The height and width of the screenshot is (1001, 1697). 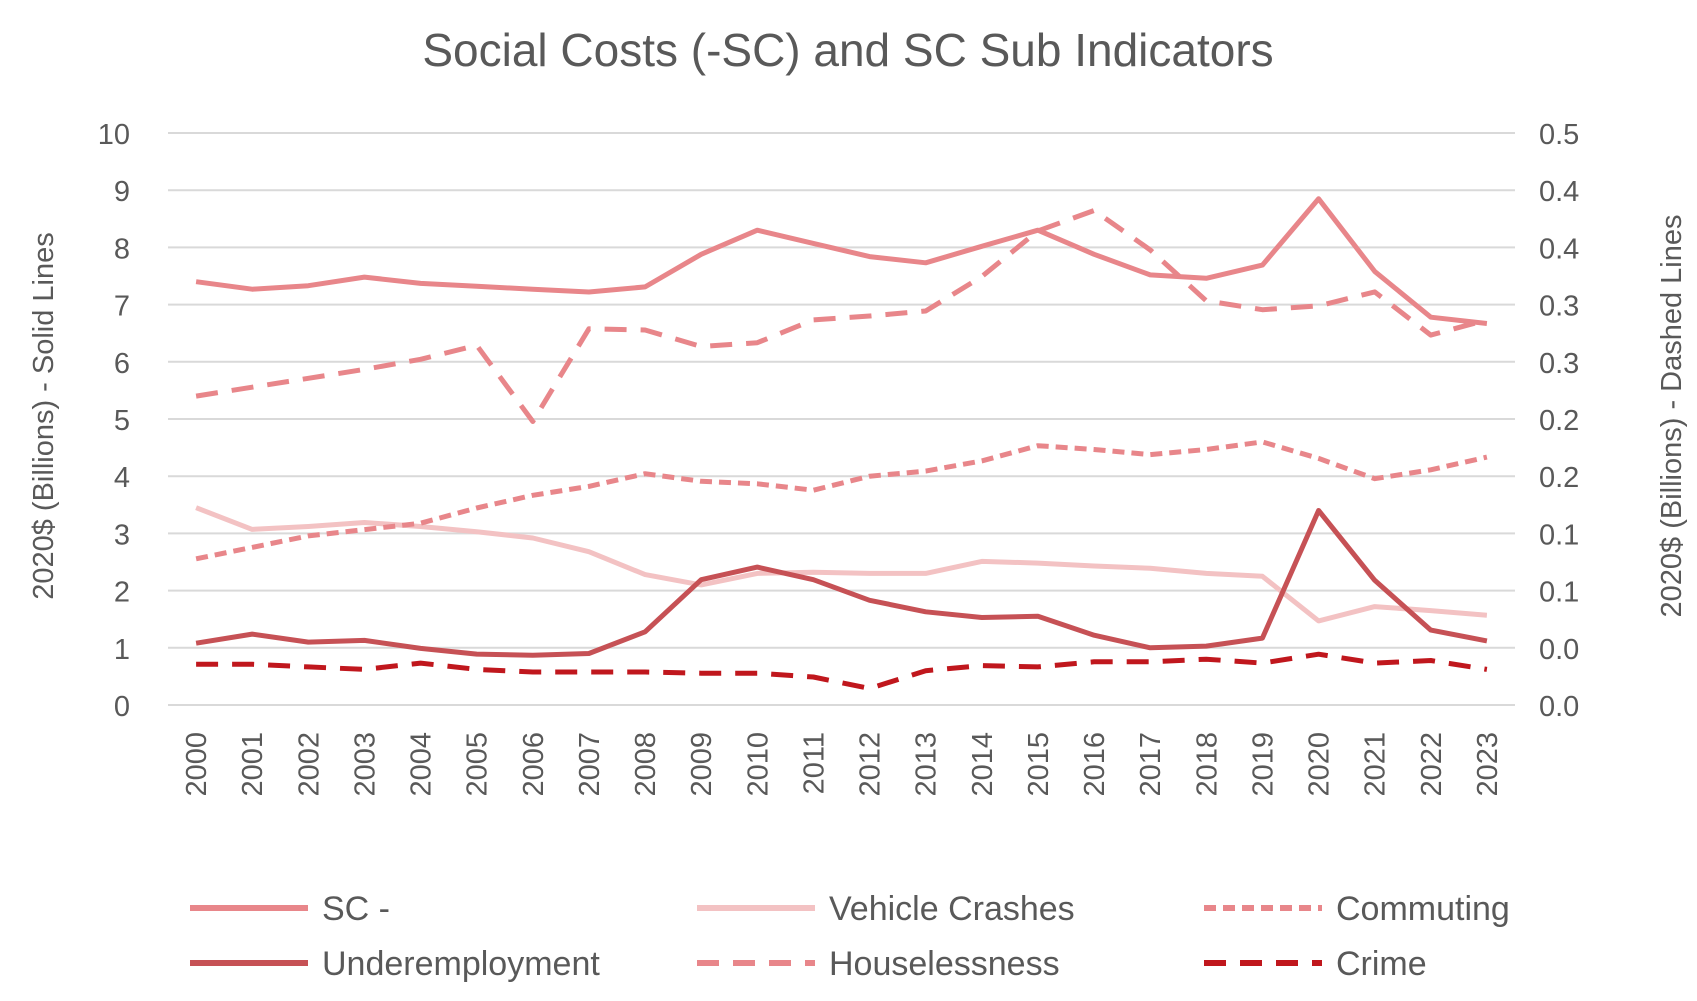 I want to click on x-tick-label: 2016, so click(x=1095, y=764).